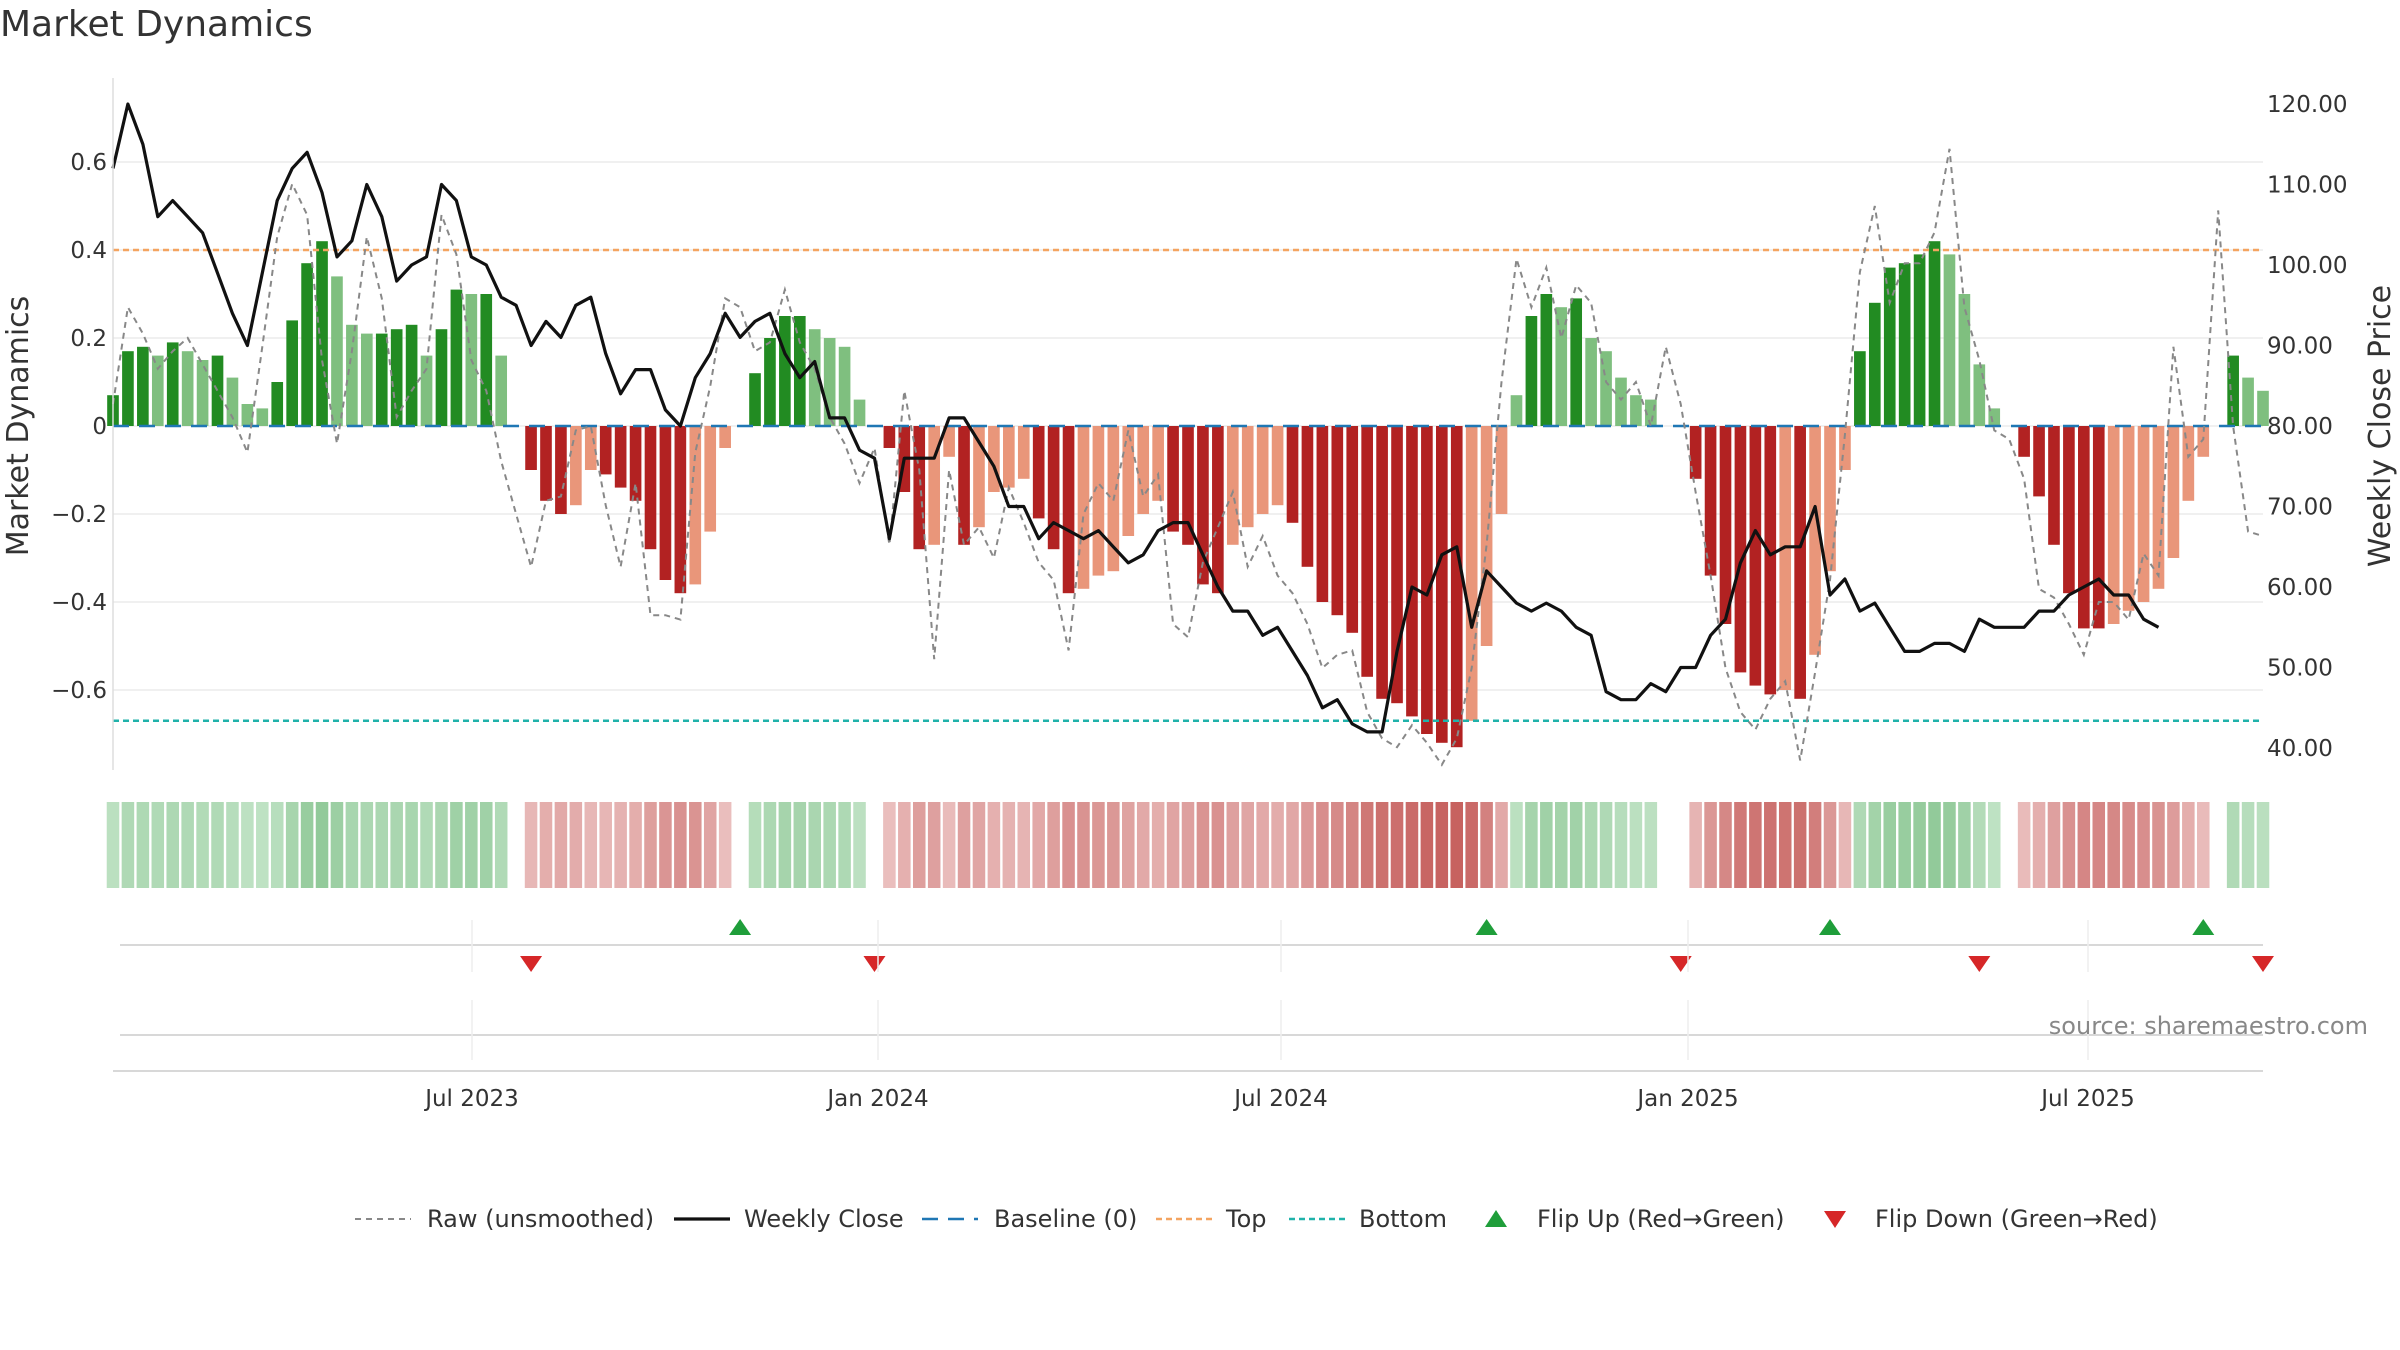  What do you see at coordinates (79, 603) in the screenshot?
I see `left-tick-label: −0.4` at bounding box center [79, 603].